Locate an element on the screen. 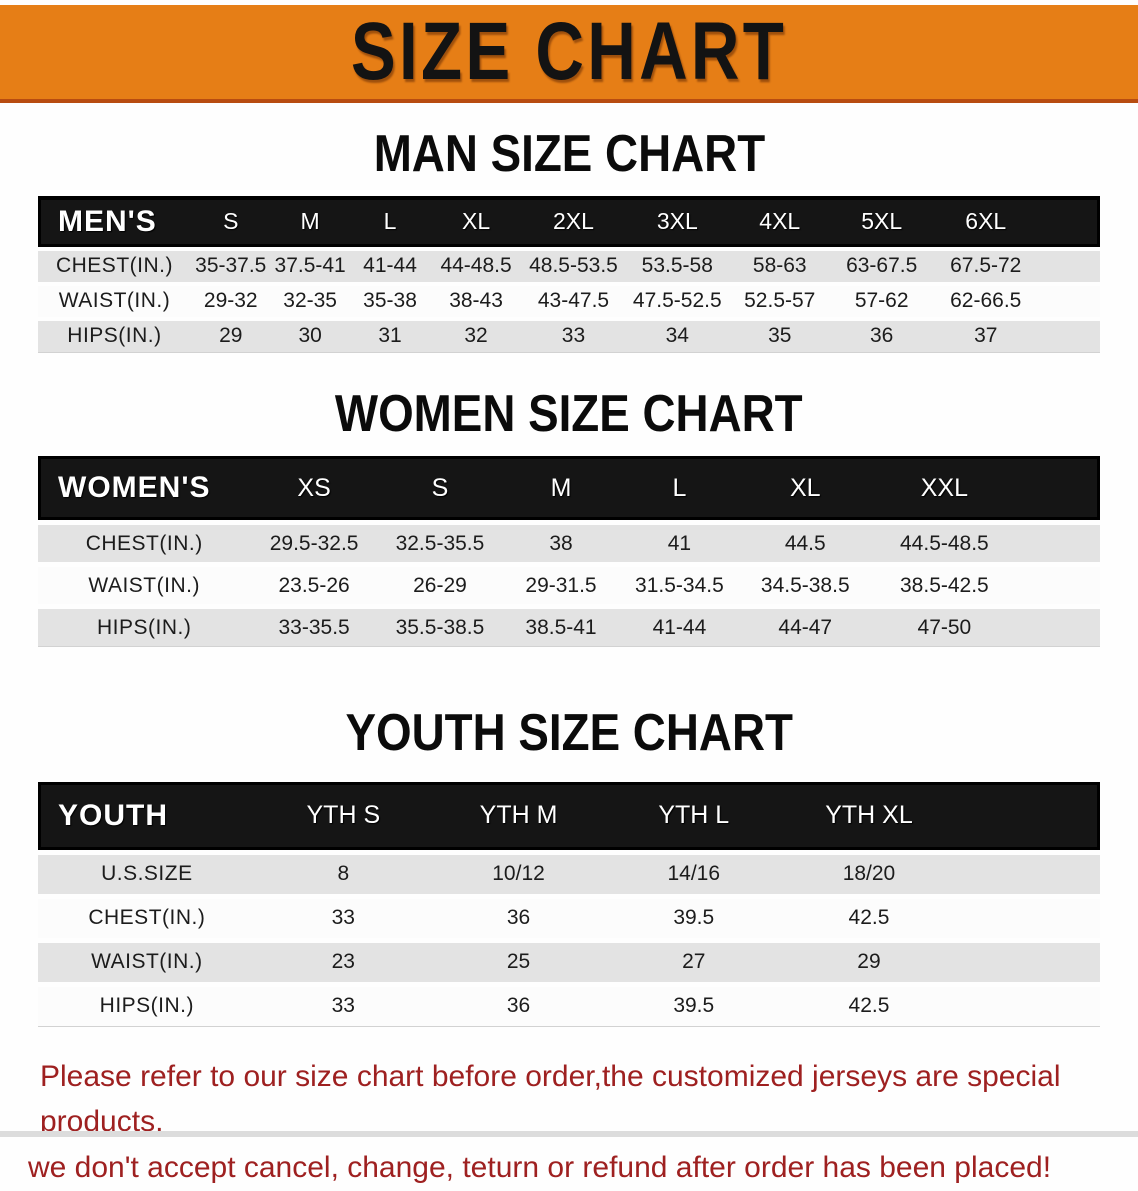  size-cell: 31 is located at coordinates (390, 336).